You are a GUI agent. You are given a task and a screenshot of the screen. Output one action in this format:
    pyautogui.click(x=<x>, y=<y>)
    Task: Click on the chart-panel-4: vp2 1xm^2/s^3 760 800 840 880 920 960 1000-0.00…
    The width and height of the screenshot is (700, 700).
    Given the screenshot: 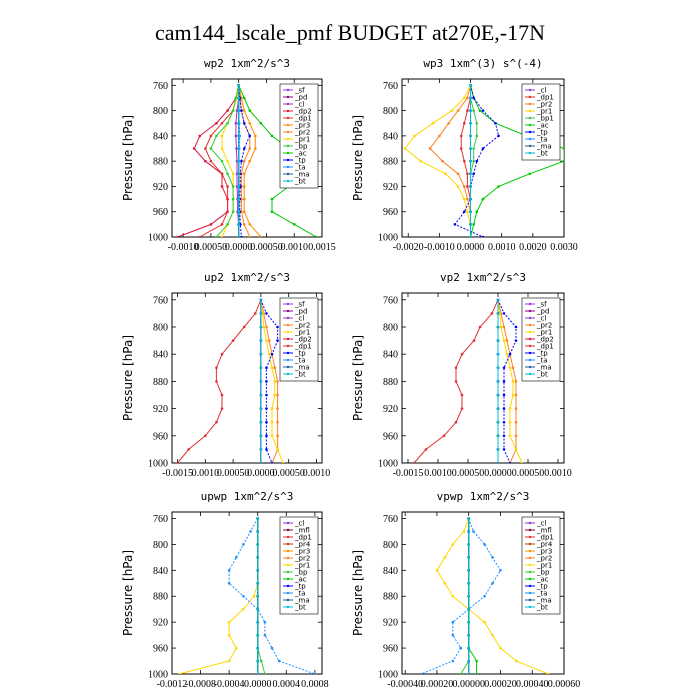 What is the action you would take?
    pyautogui.click(x=461, y=375)
    